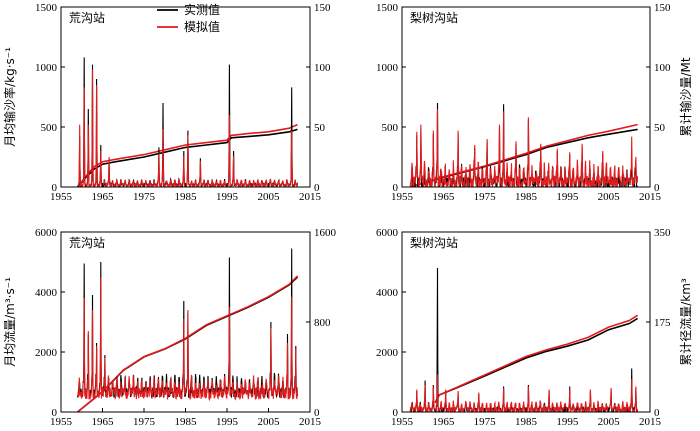  Describe the element at coordinates (662, 323) in the screenshot. I see `y2-tick-label: 175` at that location.